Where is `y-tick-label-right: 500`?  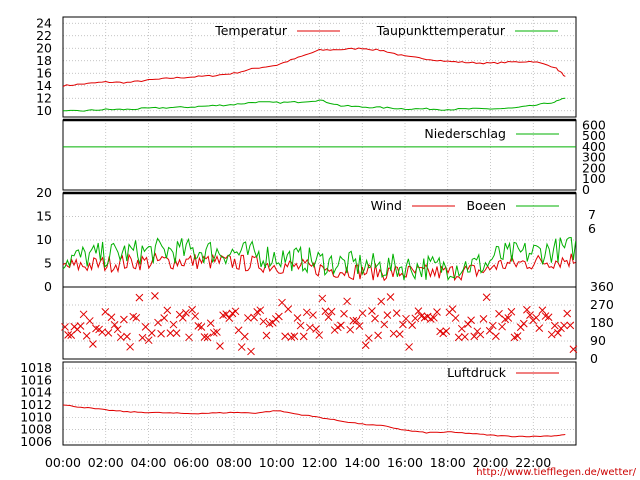
y-tick-label-right: 500 is located at coordinates (594, 135).